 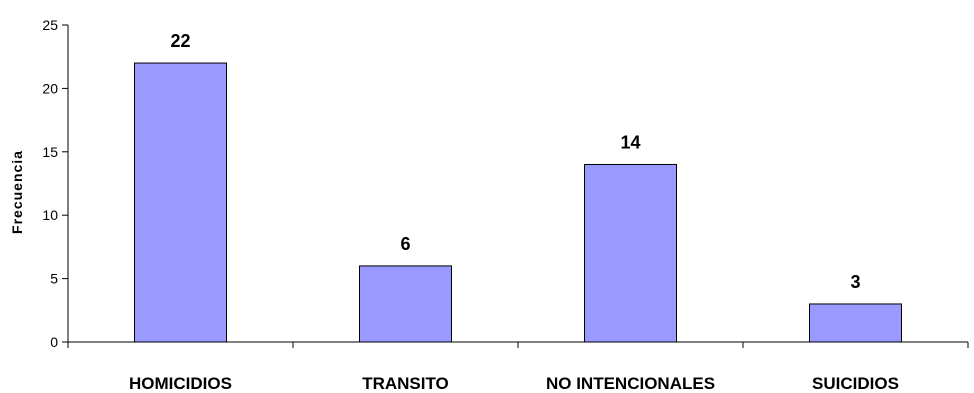 I want to click on y-tick-label: 25, so click(x=50, y=25).